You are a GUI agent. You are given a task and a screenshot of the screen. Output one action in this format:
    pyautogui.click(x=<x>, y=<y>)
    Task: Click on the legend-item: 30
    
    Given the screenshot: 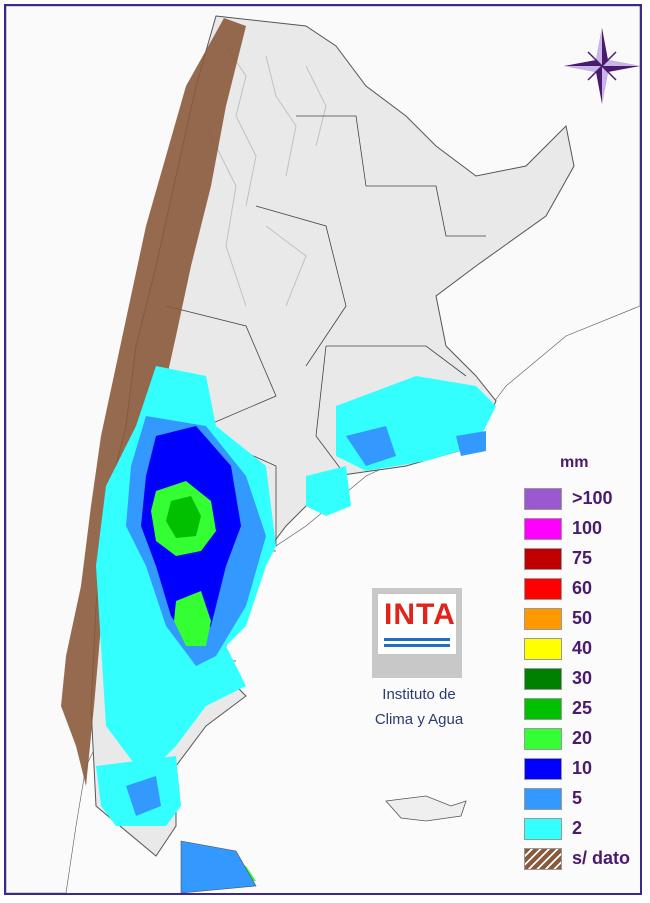 What is the action you would take?
    pyautogui.click(x=584, y=679)
    